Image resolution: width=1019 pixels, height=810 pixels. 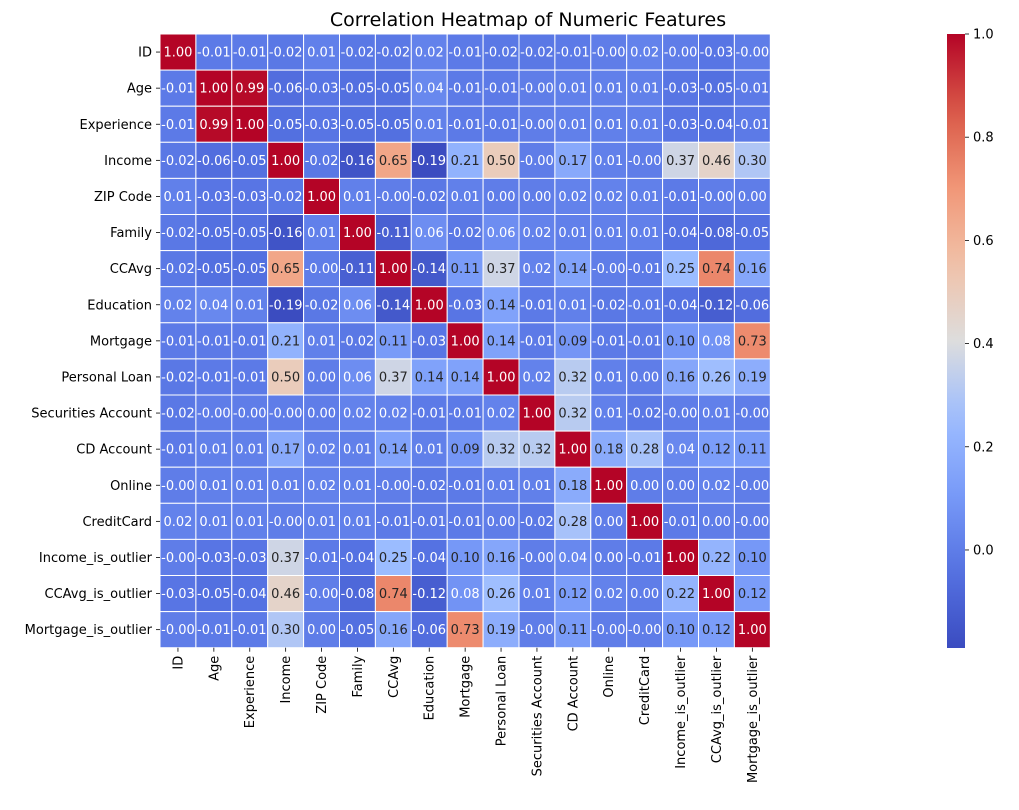 What do you see at coordinates (983, 138) in the screenshot?
I see `colorbar-tick-label: 0.8` at bounding box center [983, 138].